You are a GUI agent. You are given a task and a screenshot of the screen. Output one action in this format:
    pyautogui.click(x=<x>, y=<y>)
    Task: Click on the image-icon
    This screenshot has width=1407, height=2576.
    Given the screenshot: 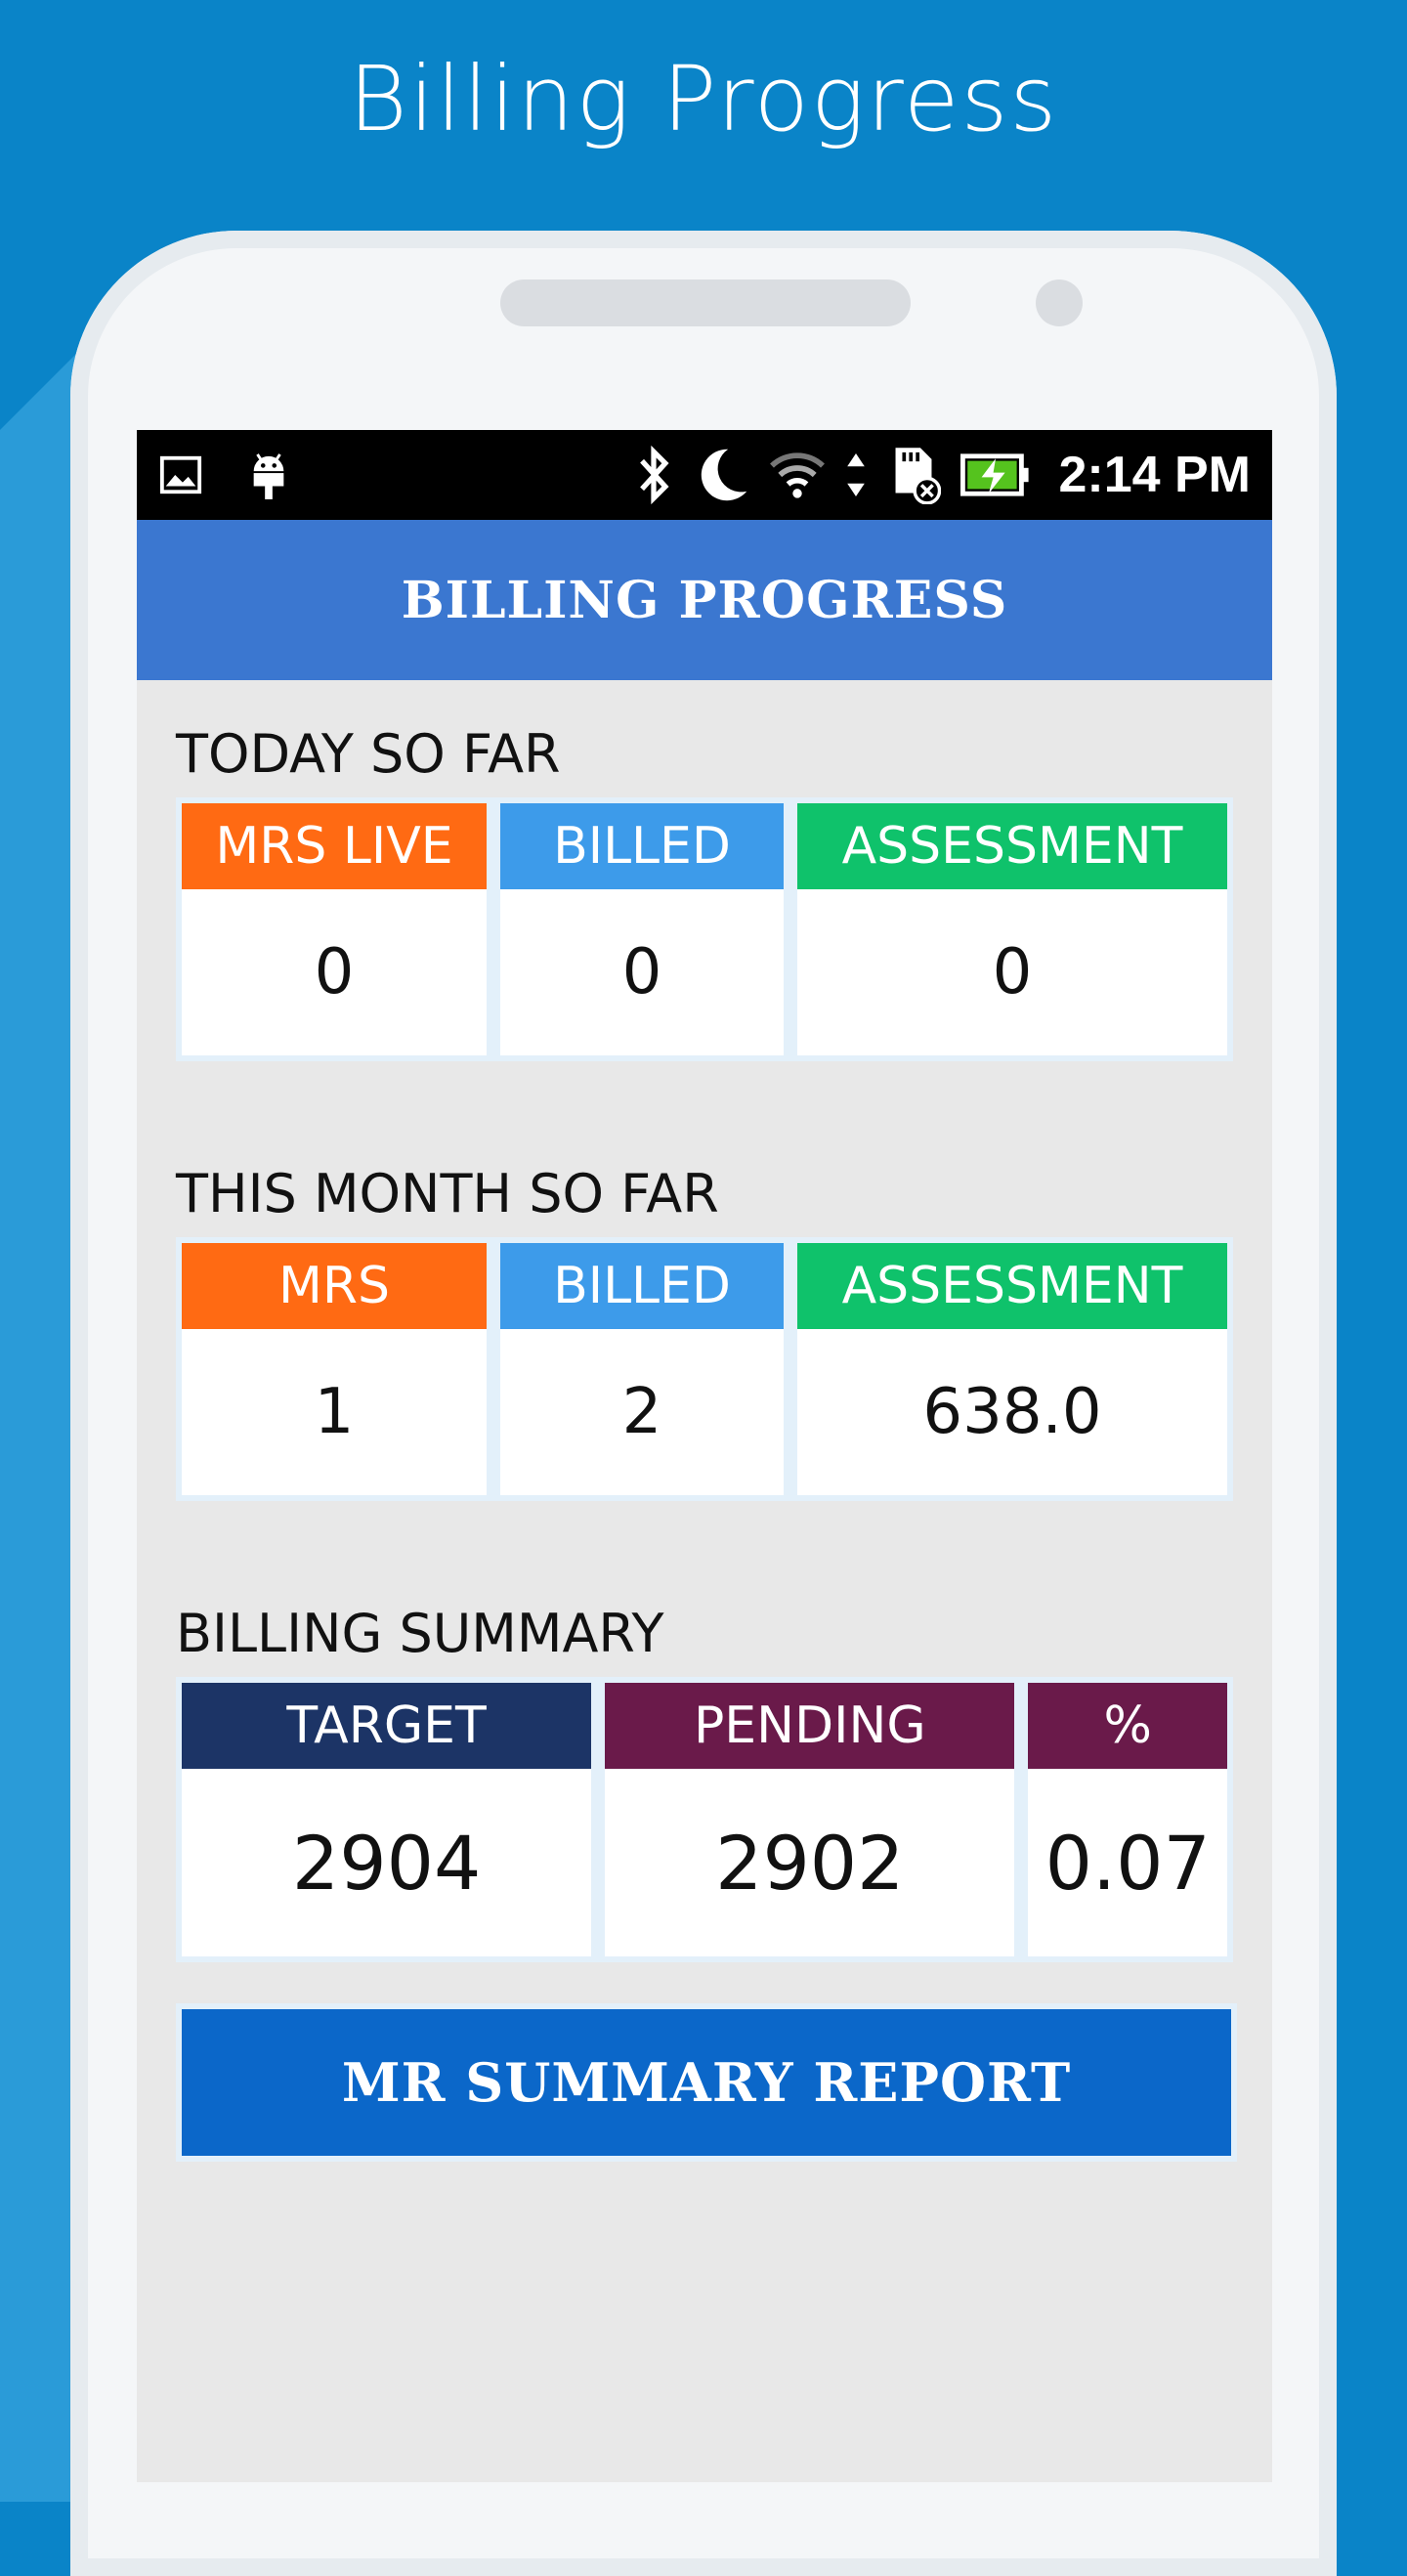 What is the action you would take?
    pyautogui.click(x=180, y=475)
    